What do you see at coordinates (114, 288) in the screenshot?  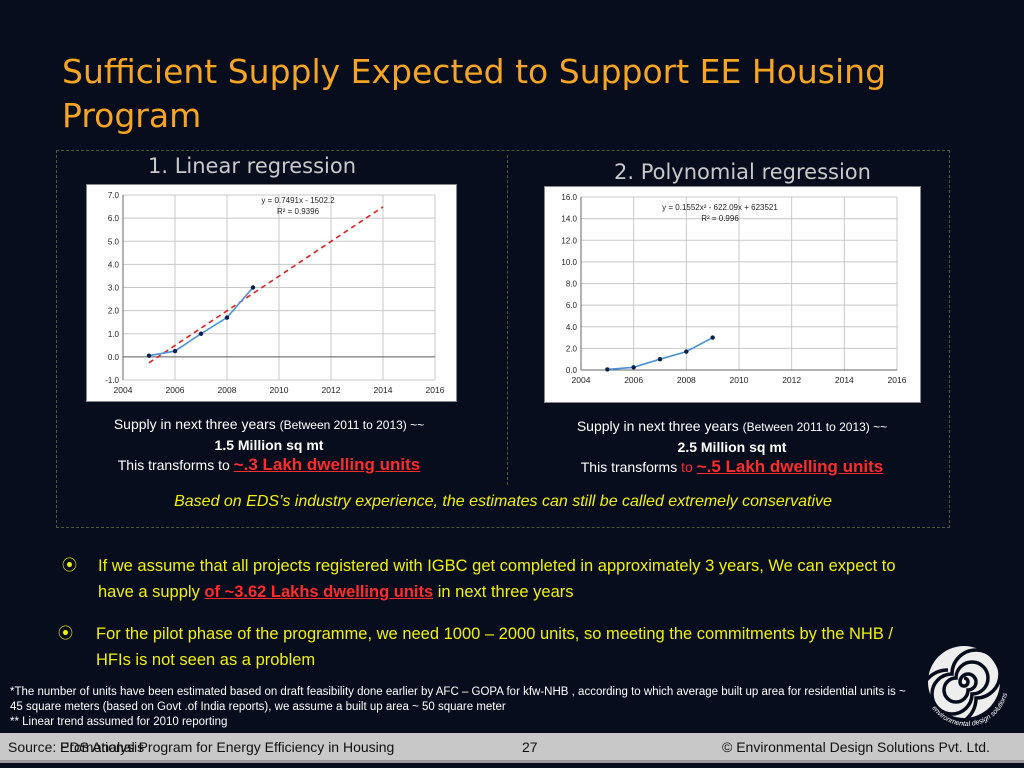 I see `y-tick-label: 3.0` at bounding box center [114, 288].